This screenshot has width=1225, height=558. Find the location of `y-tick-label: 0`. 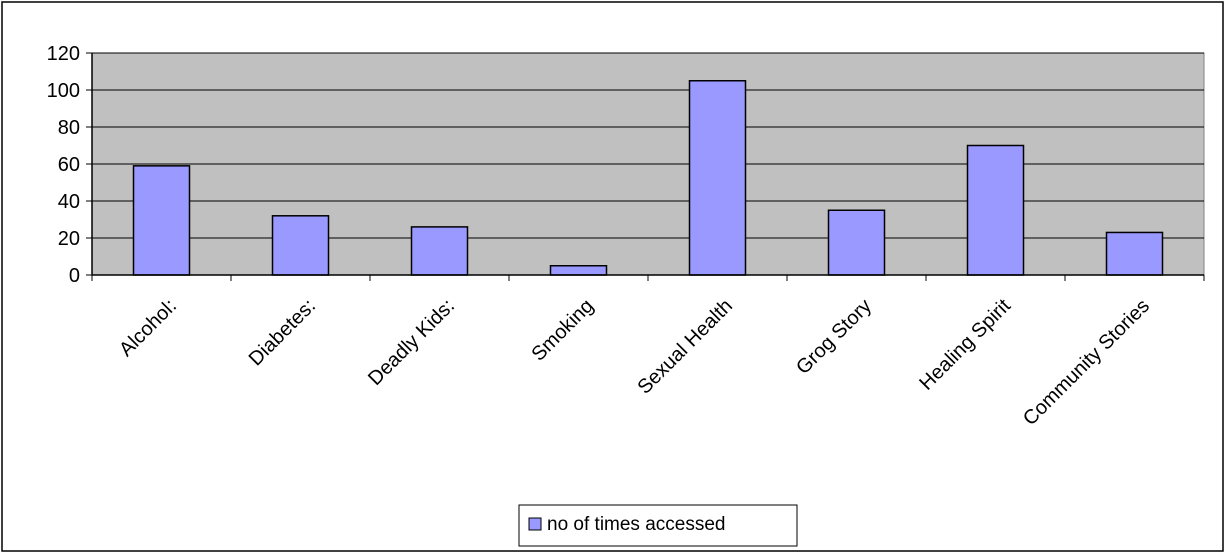

y-tick-label: 0 is located at coordinates (74, 276).